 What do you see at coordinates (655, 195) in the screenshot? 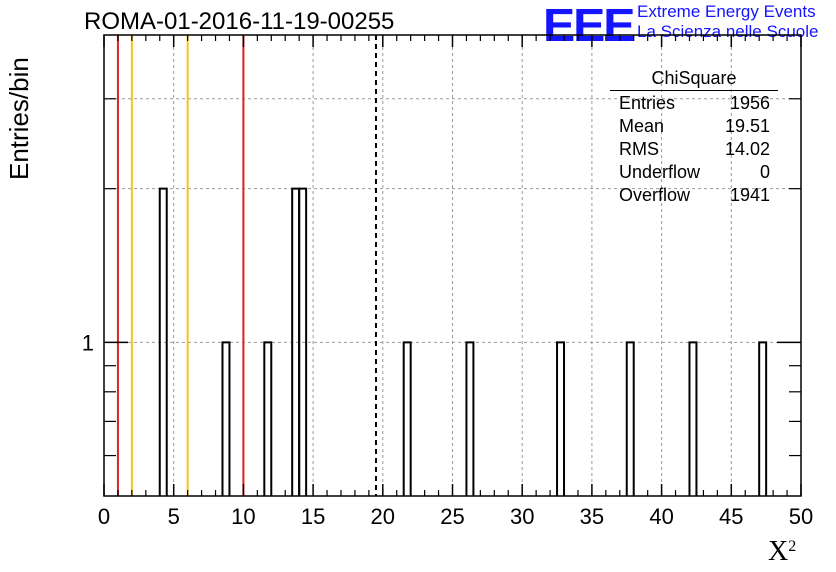
I see `stats-label: Overflow` at bounding box center [655, 195].